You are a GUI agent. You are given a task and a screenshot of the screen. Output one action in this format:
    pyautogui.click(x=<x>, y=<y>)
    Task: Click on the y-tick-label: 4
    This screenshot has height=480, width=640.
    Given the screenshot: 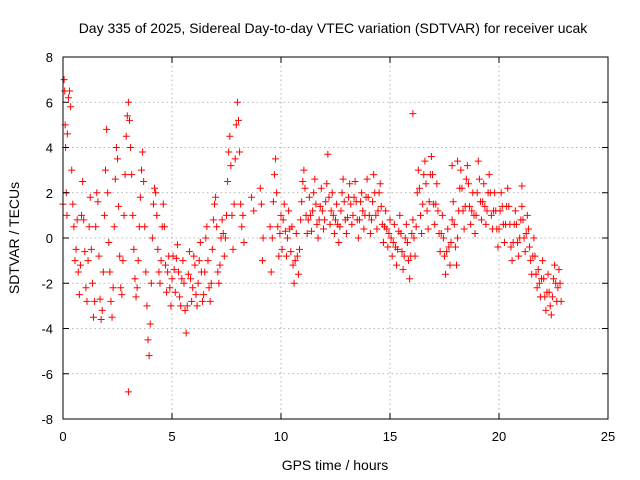 What is the action you would take?
    pyautogui.click(x=49, y=148)
    